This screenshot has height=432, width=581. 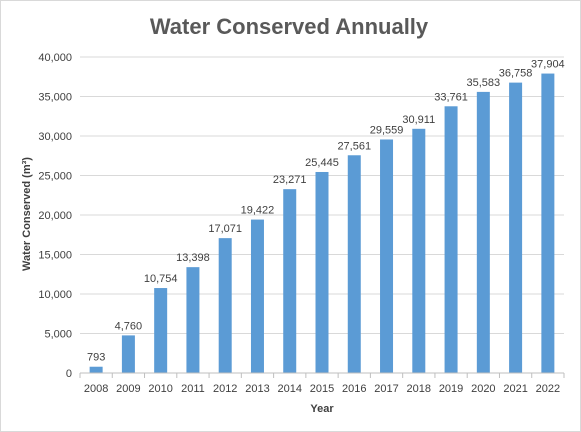 I want to click on data-label: 10,754, so click(x=161, y=279).